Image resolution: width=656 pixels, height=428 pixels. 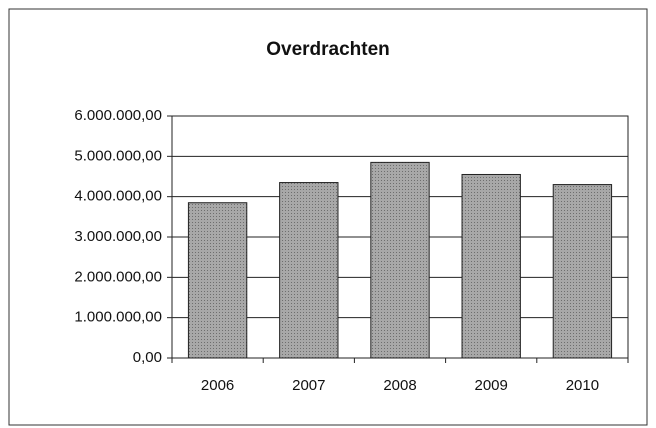 What do you see at coordinates (147, 357) in the screenshot?
I see `y-tick-label: 0,00` at bounding box center [147, 357].